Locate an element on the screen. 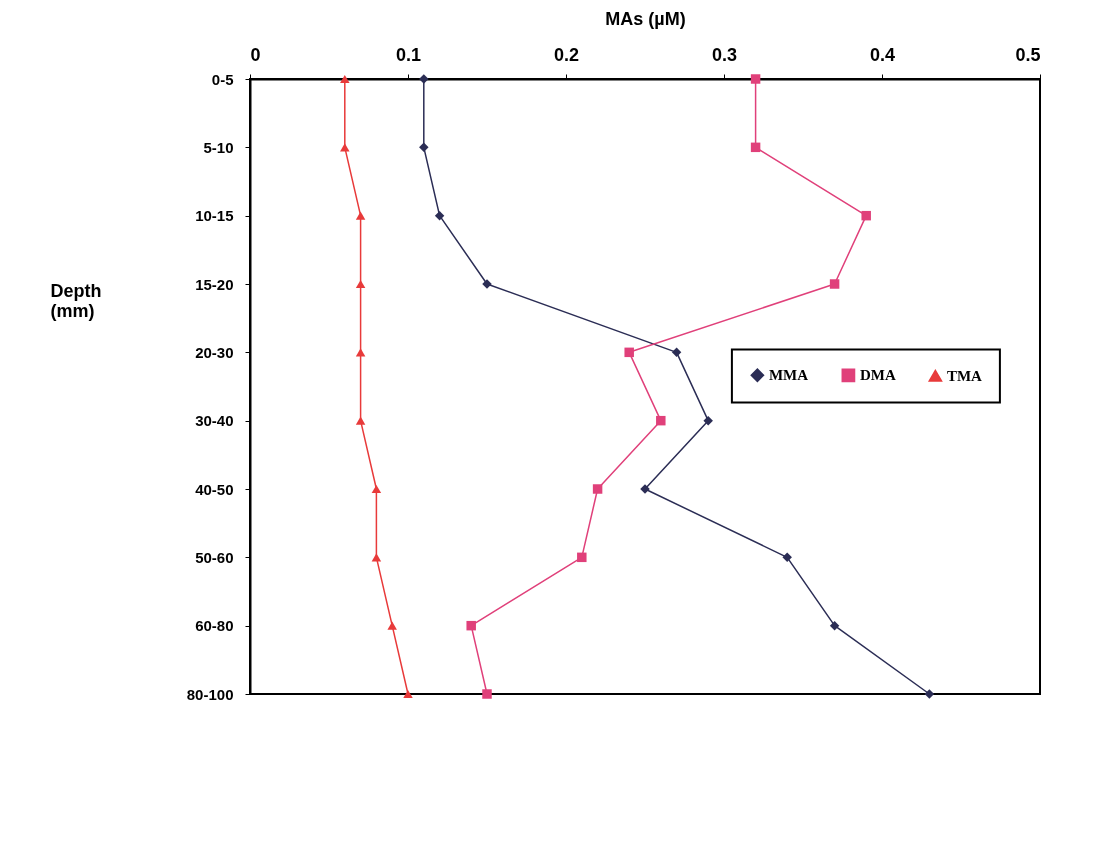  y-axis-title: Depth (mm) is located at coordinates (76, 300).